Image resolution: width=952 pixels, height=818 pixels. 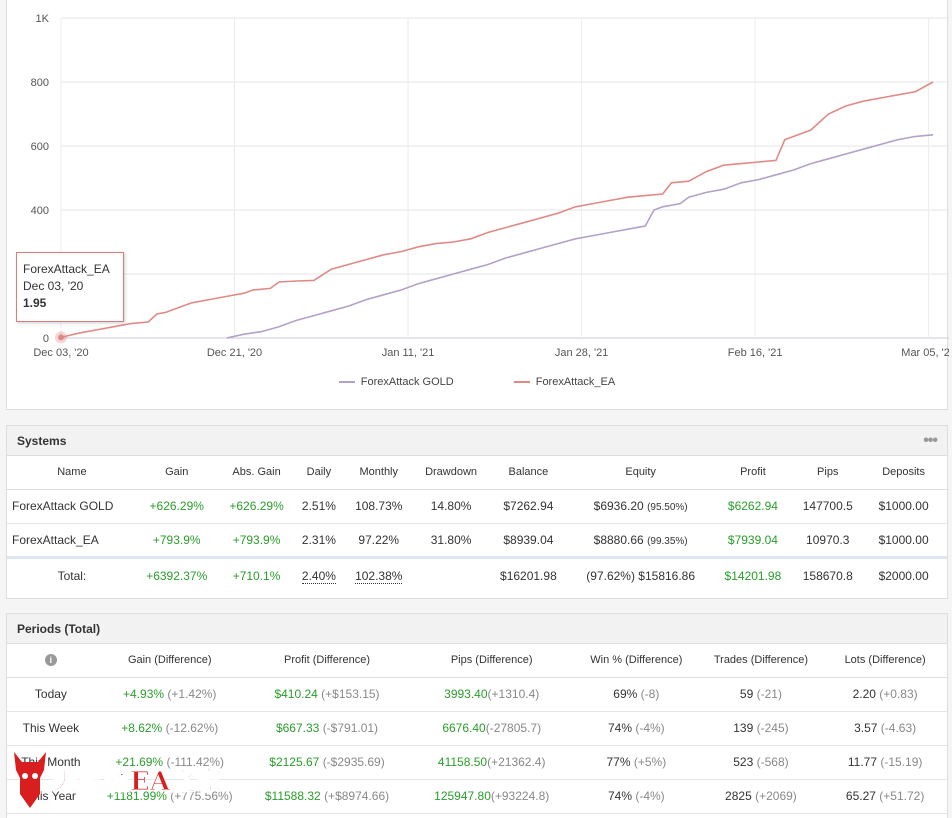 I want to click on profit-diff: (+$8974.66), so click(x=357, y=796).